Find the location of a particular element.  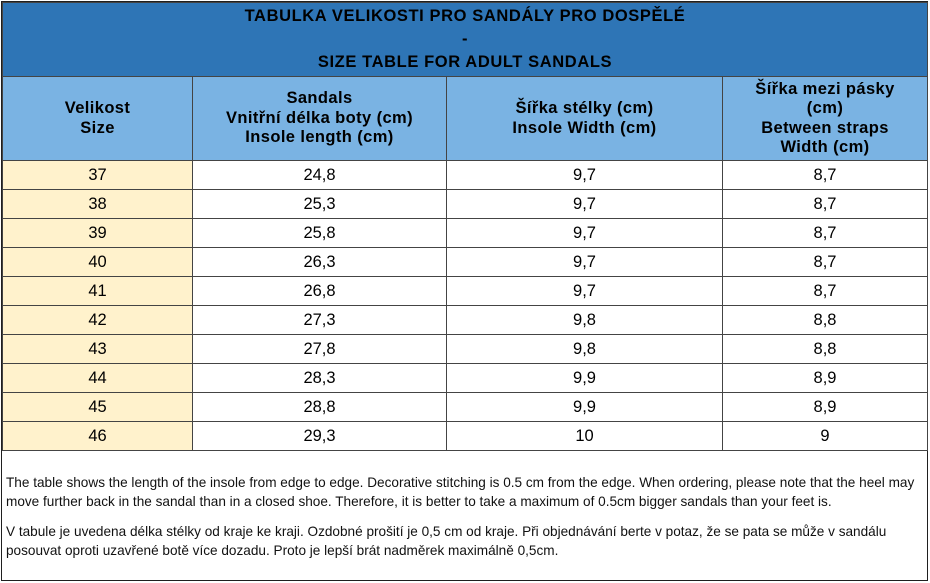

header-line: Šířka stélky (cm) is located at coordinates (584, 108).